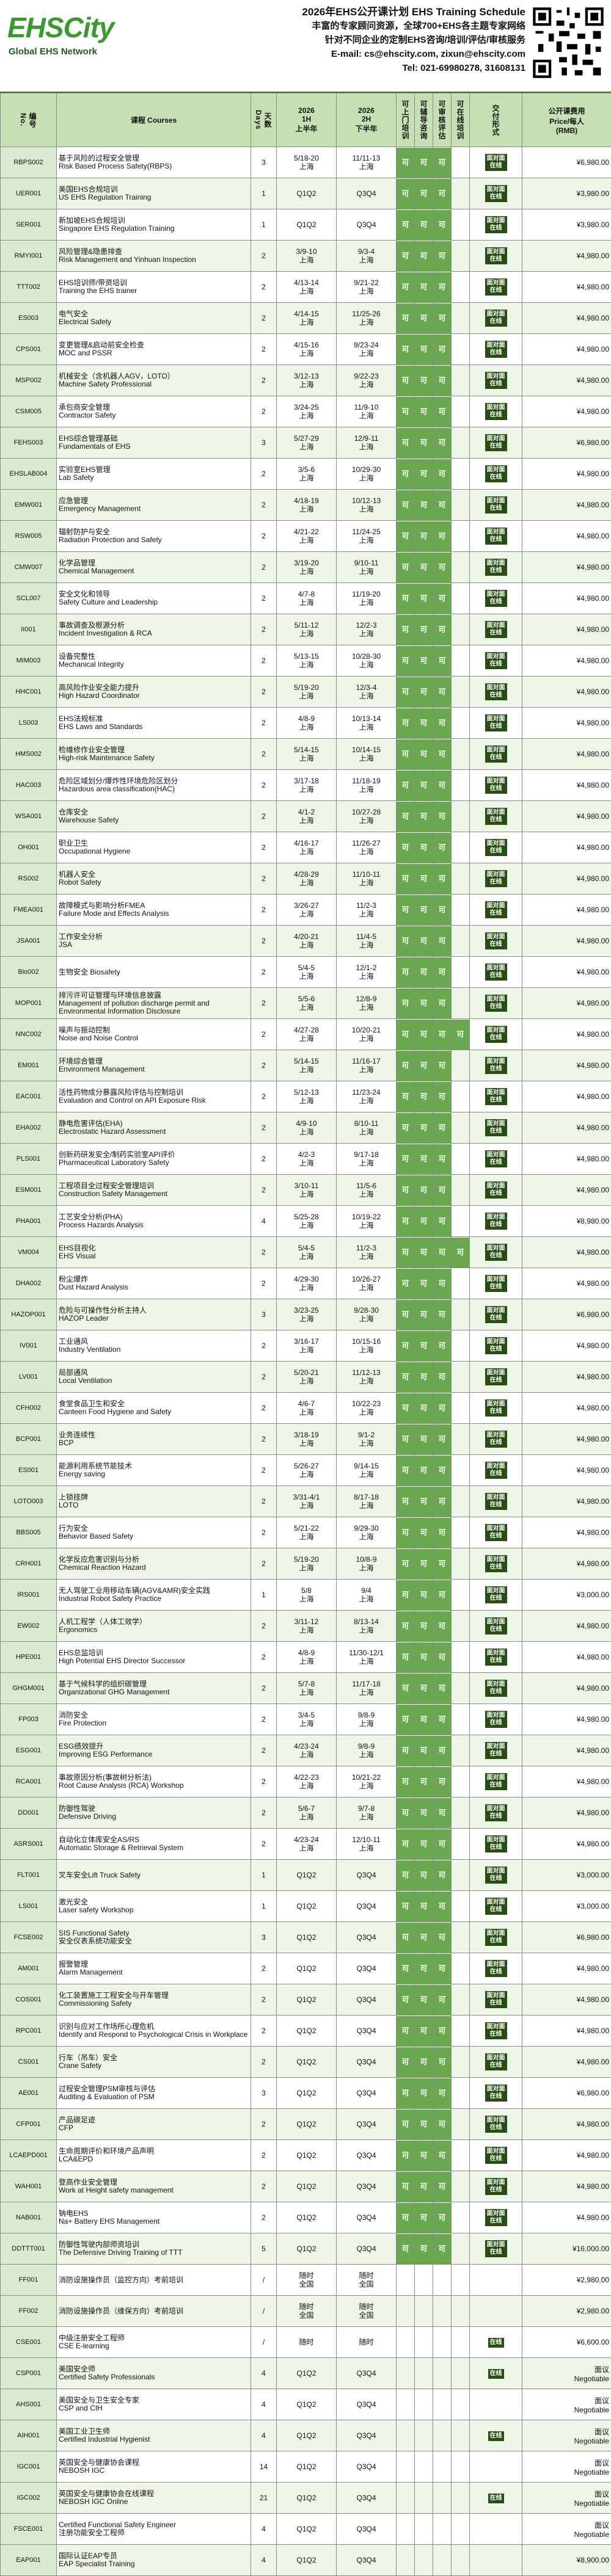 Image resolution: width=611 pixels, height=2576 pixels. I want to click on course-code: LV001, so click(29, 1377).